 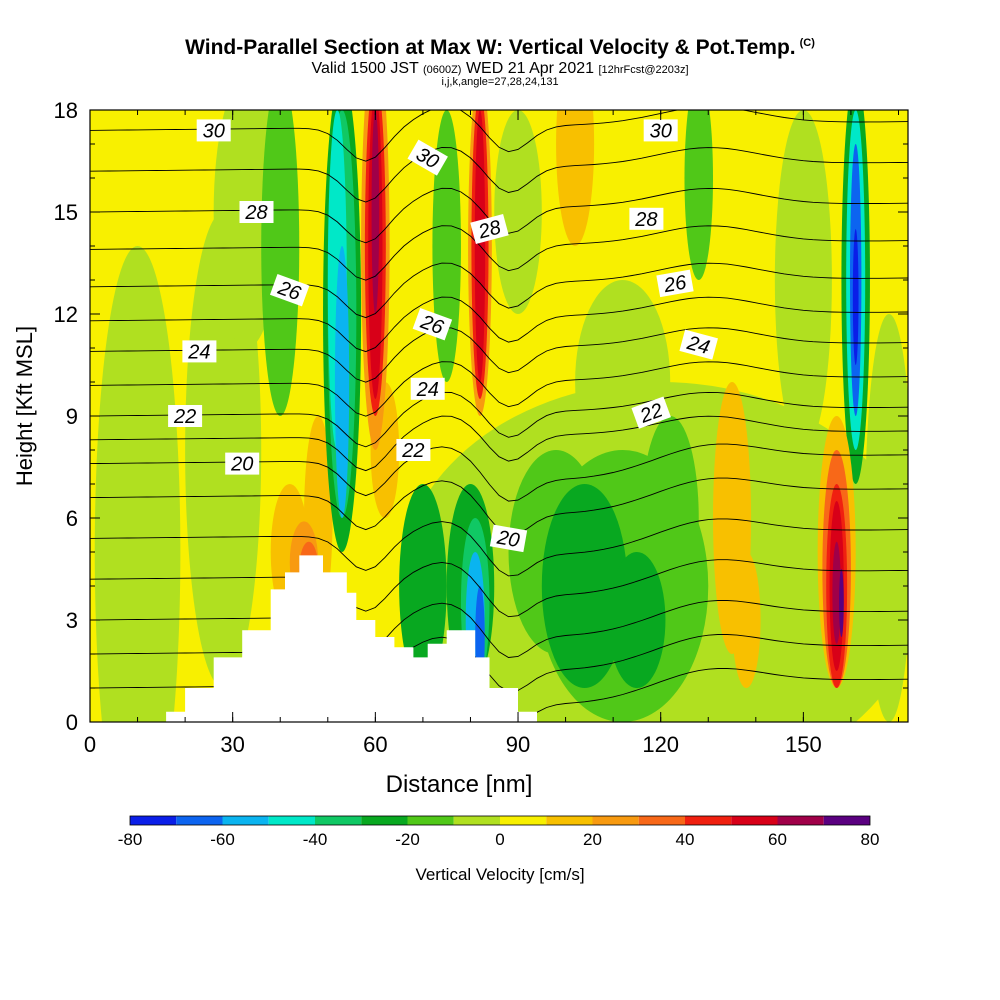 I want to click on x-tick-label-5: 150, so click(x=803, y=744).